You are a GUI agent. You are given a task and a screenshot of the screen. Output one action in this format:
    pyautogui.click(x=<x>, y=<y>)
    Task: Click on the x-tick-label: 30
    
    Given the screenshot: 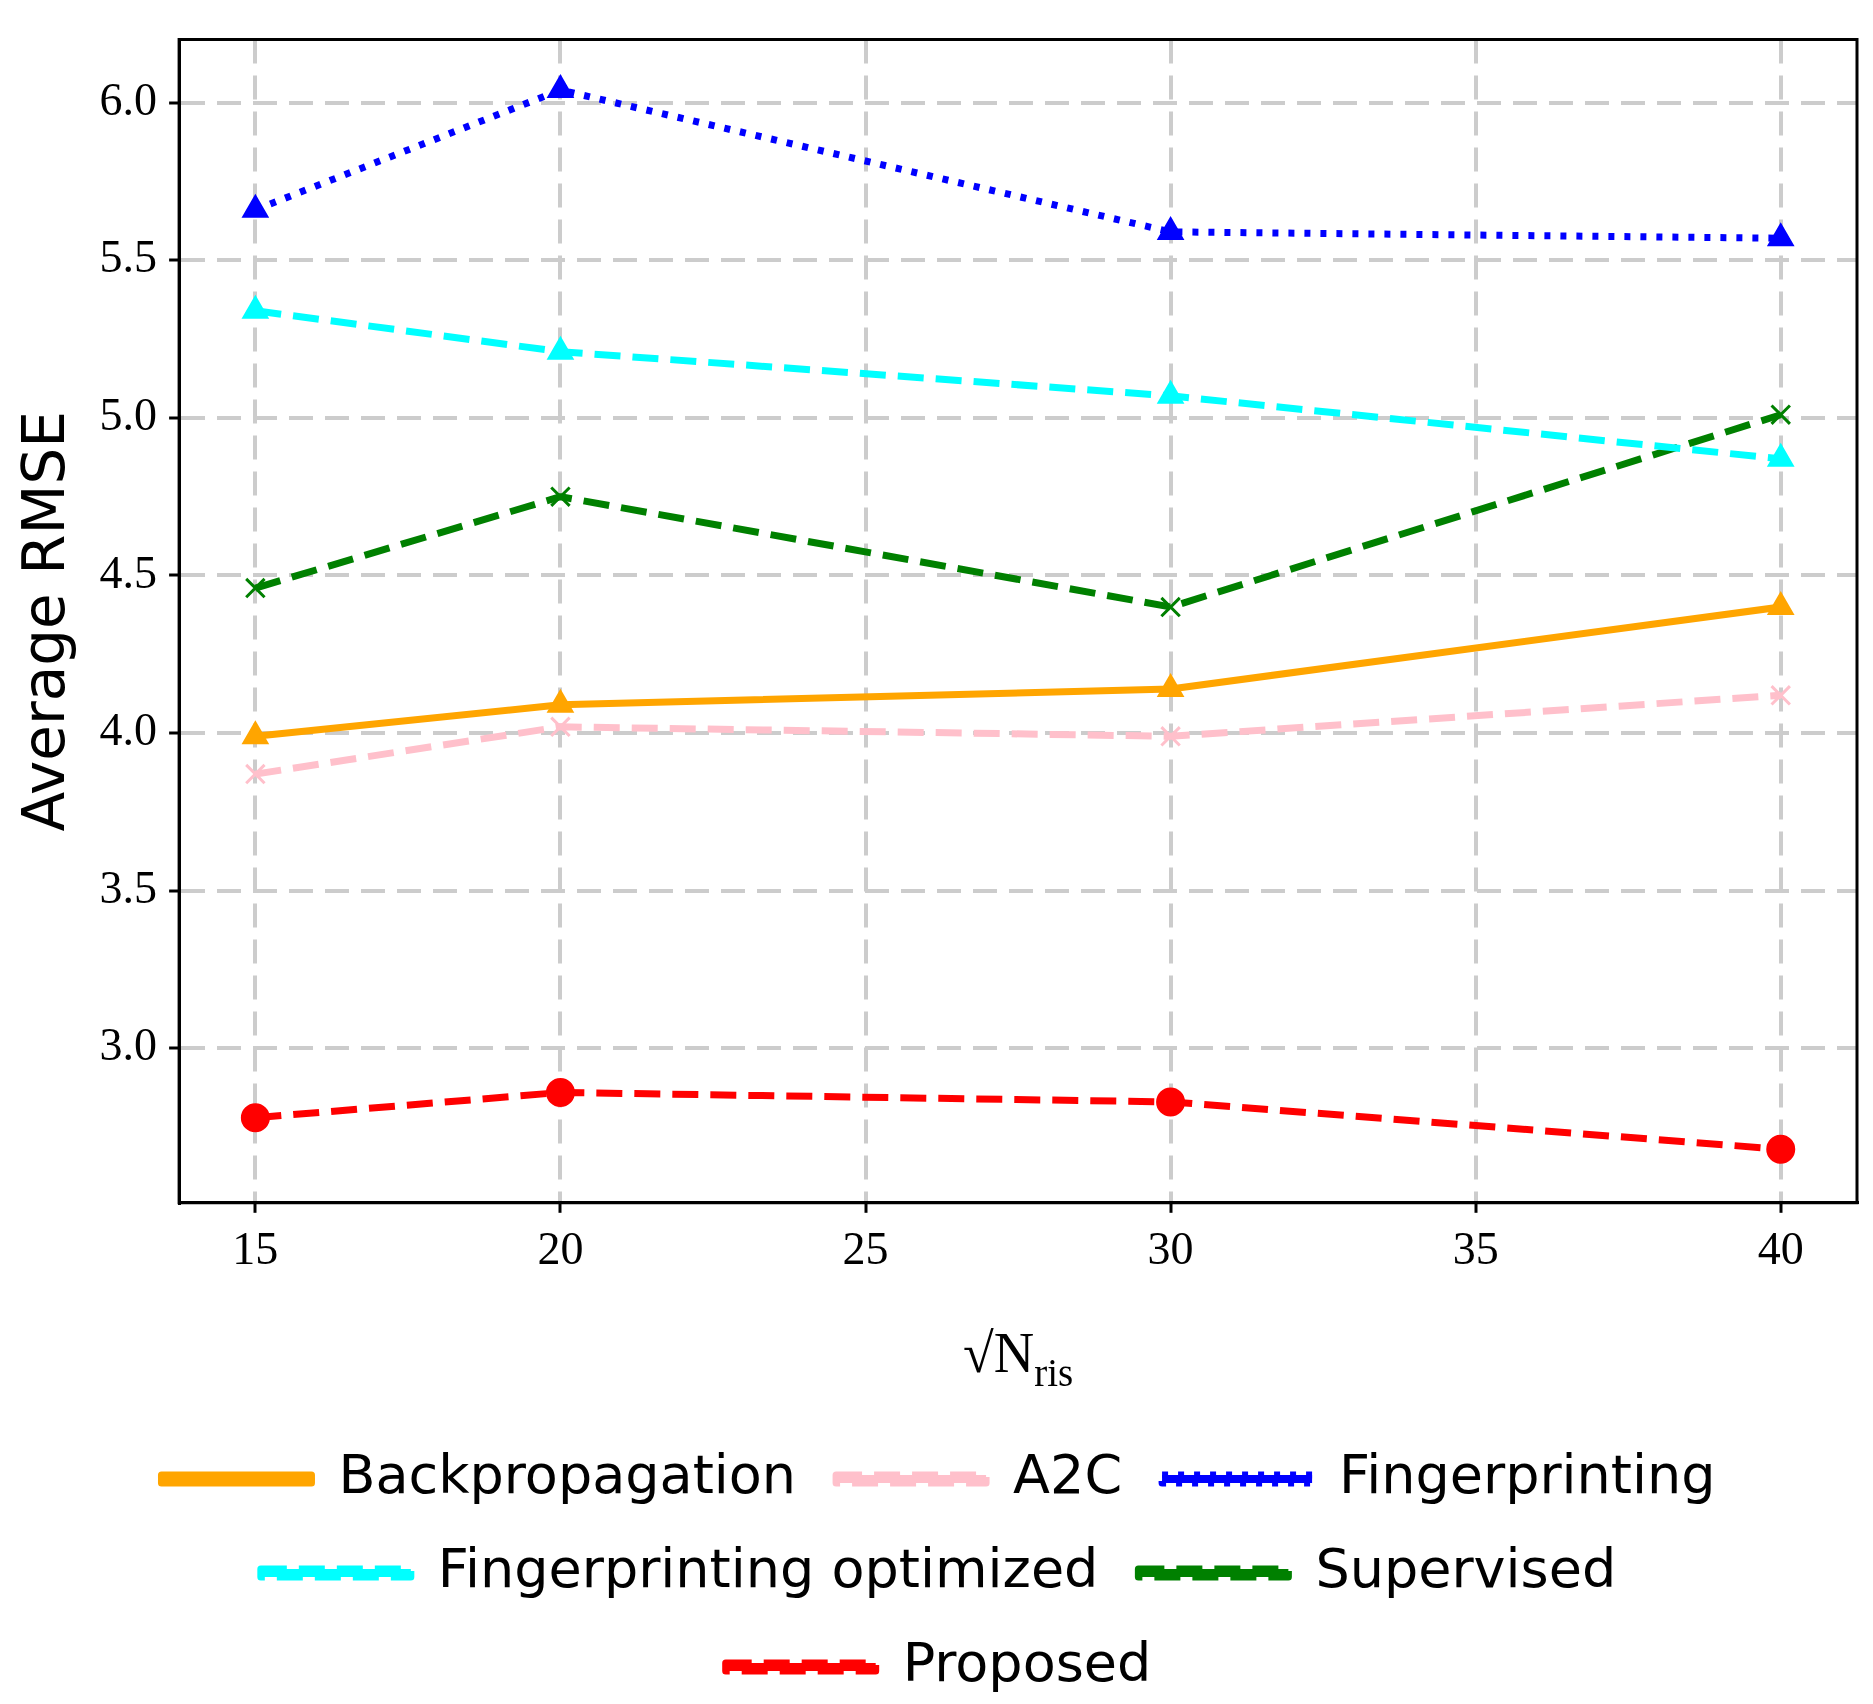 What is the action you would take?
    pyautogui.click(x=1170, y=1249)
    